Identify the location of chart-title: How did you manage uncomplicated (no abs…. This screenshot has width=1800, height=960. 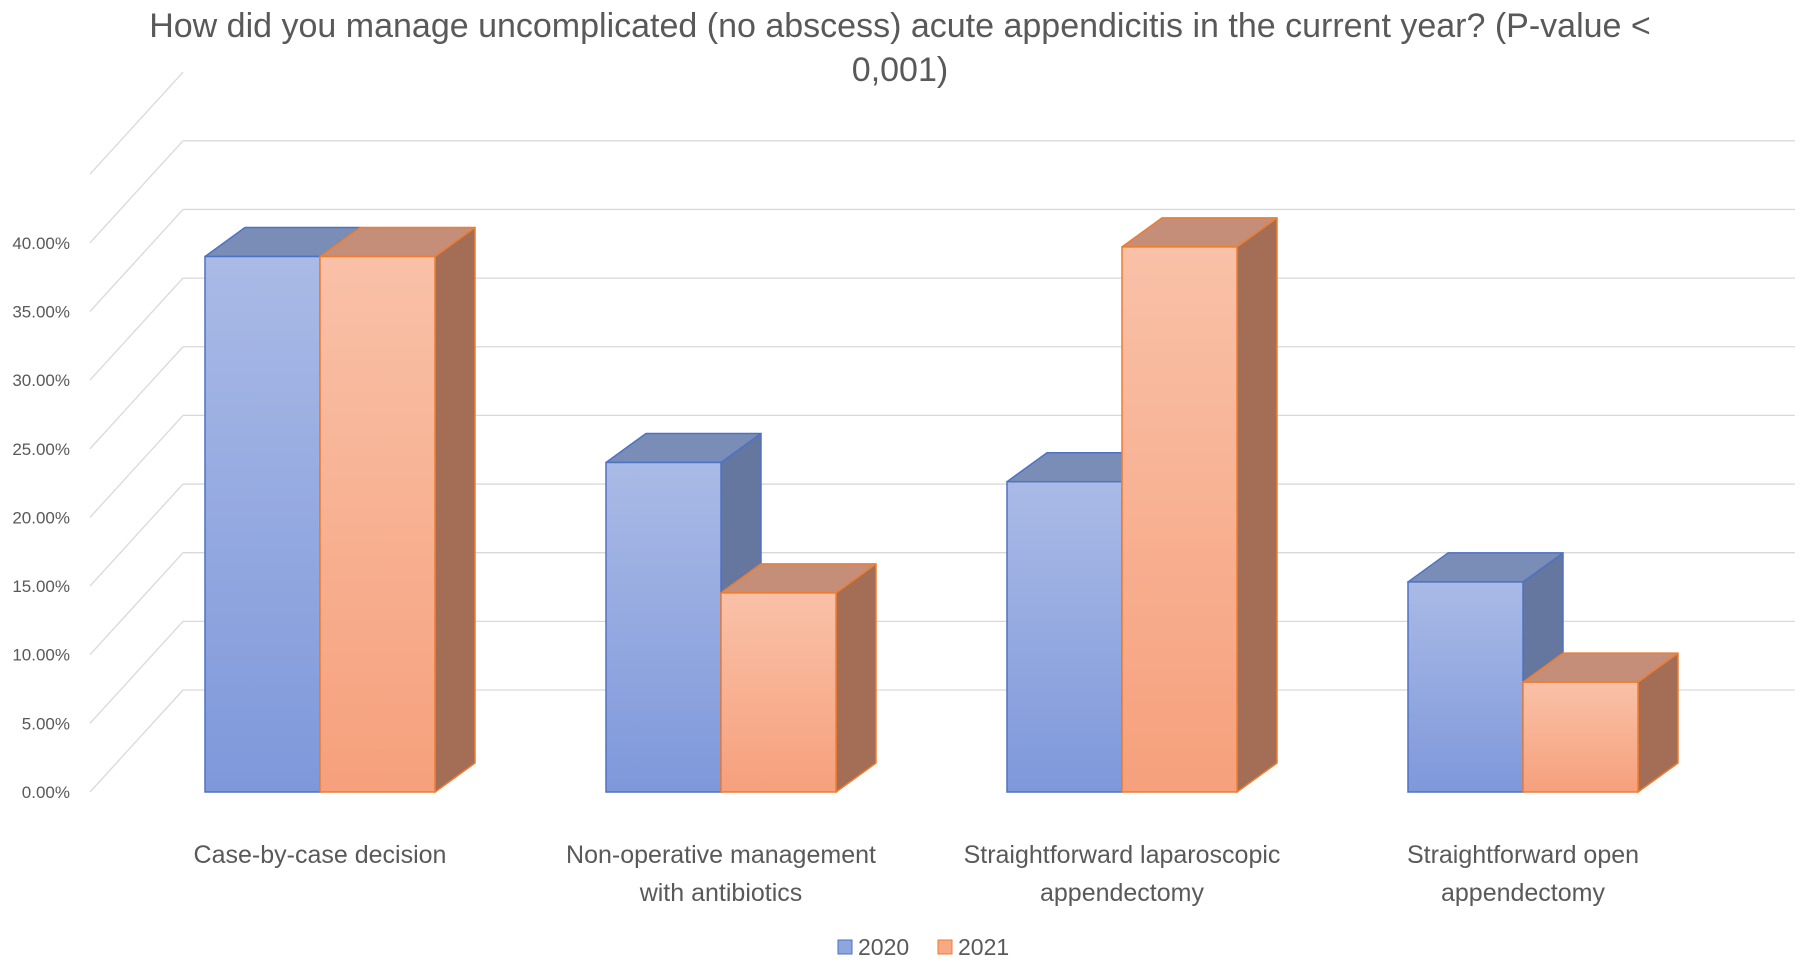
(900, 48).